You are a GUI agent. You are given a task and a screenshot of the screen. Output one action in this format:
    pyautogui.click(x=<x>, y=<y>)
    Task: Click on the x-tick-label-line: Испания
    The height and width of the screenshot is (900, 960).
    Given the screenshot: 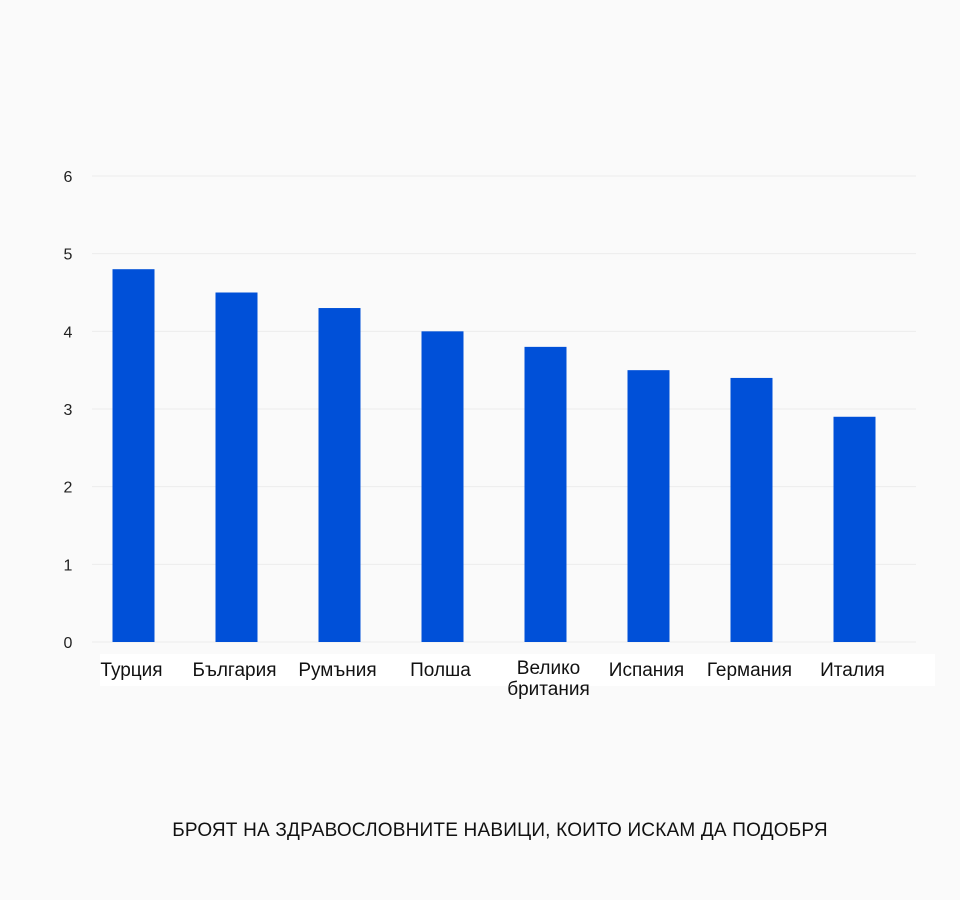 What is the action you would take?
    pyautogui.click(x=646, y=670)
    